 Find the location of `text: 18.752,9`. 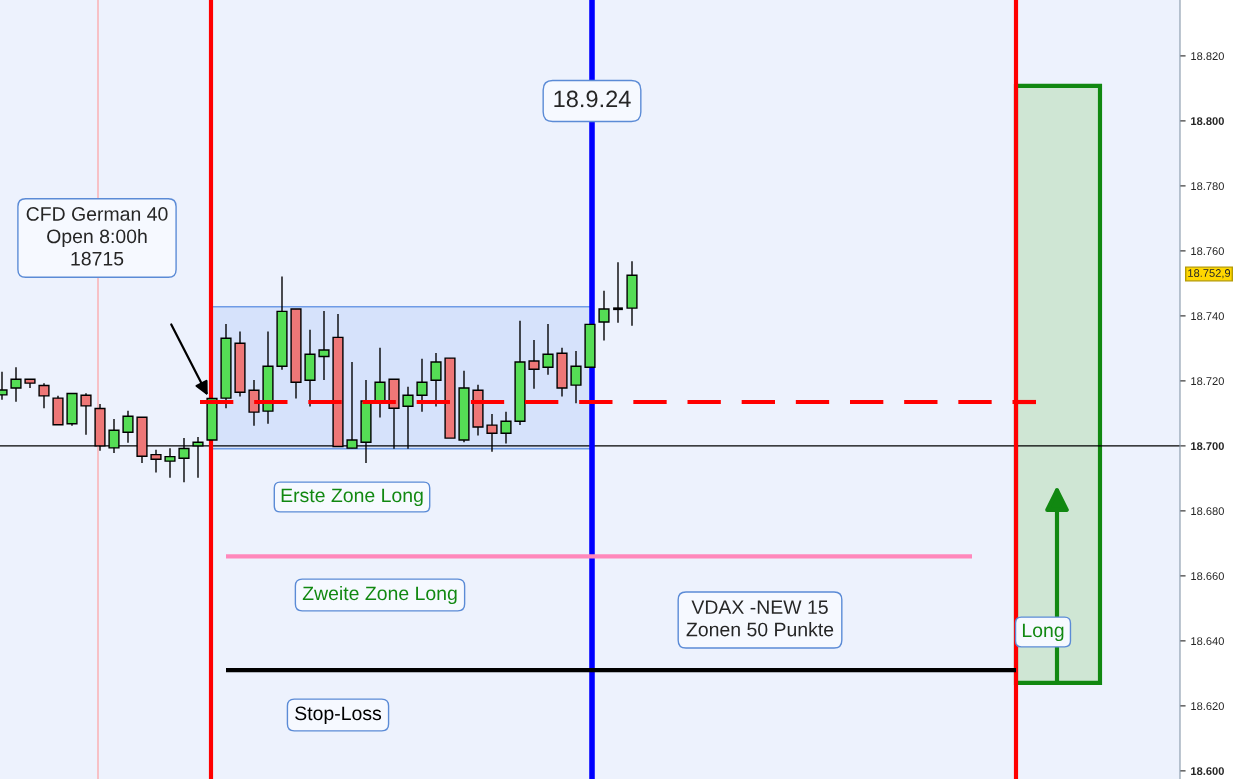

text: 18.752,9 is located at coordinates (1209, 274).